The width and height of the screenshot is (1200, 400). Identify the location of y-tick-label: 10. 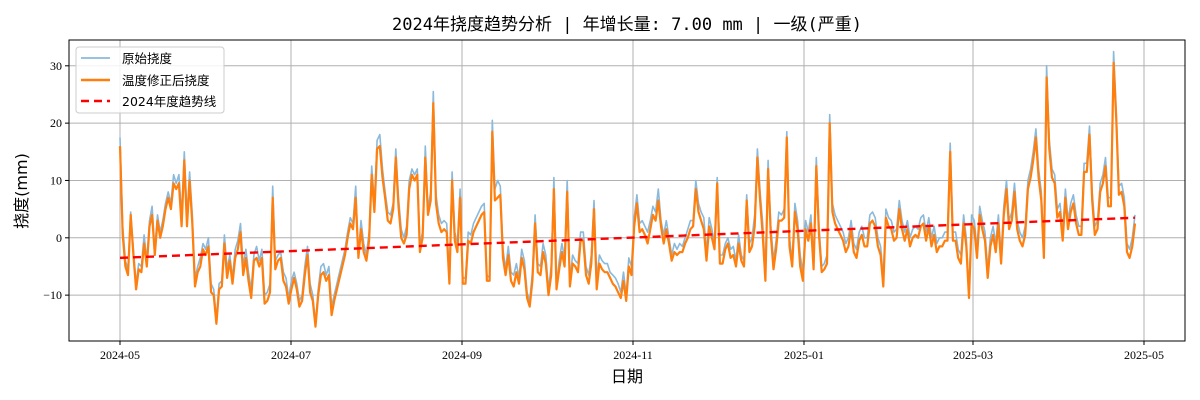
(56, 180).